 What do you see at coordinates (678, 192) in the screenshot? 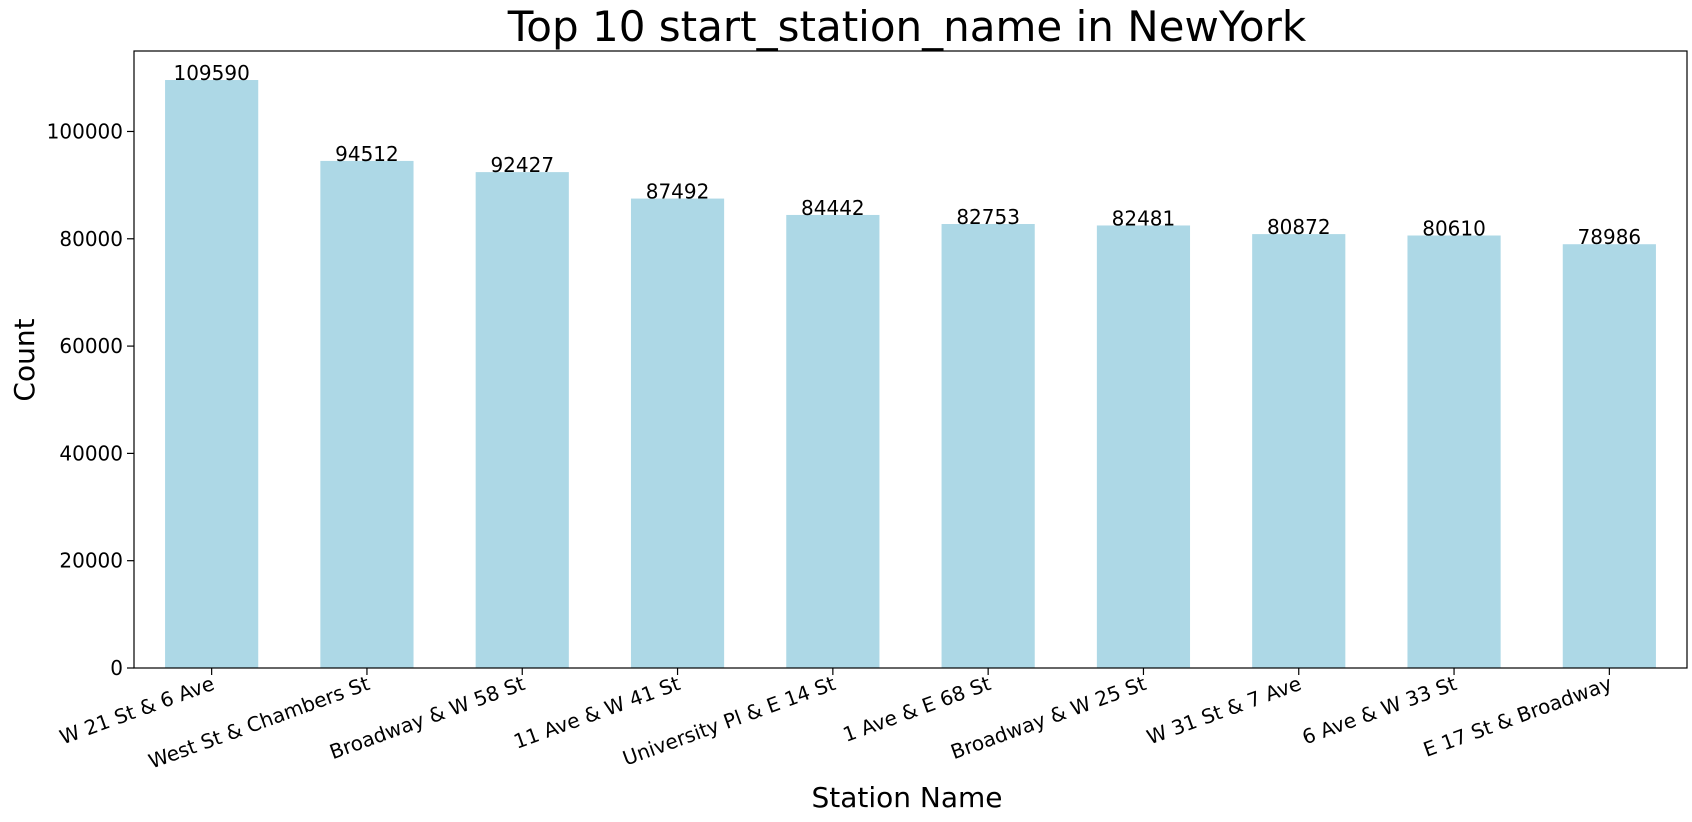
I see `data-label-4: 87492` at bounding box center [678, 192].